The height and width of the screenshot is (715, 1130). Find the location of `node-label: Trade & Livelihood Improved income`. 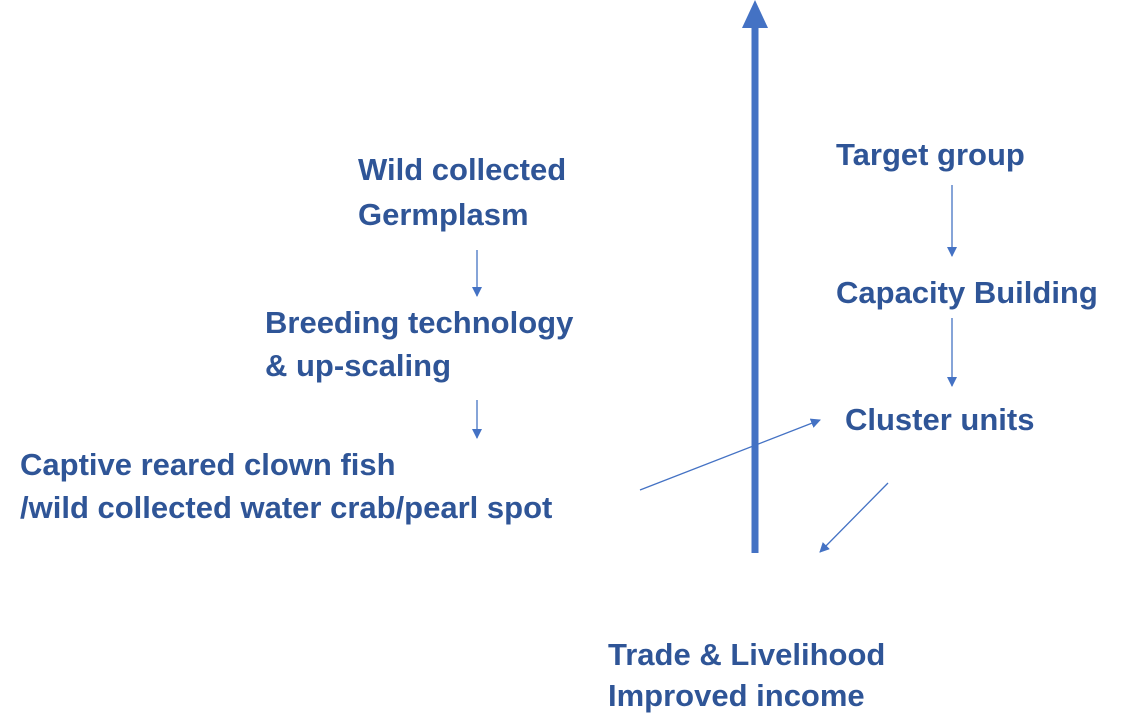

node-label: Trade & Livelihood Improved income is located at coordinates (751, 675).